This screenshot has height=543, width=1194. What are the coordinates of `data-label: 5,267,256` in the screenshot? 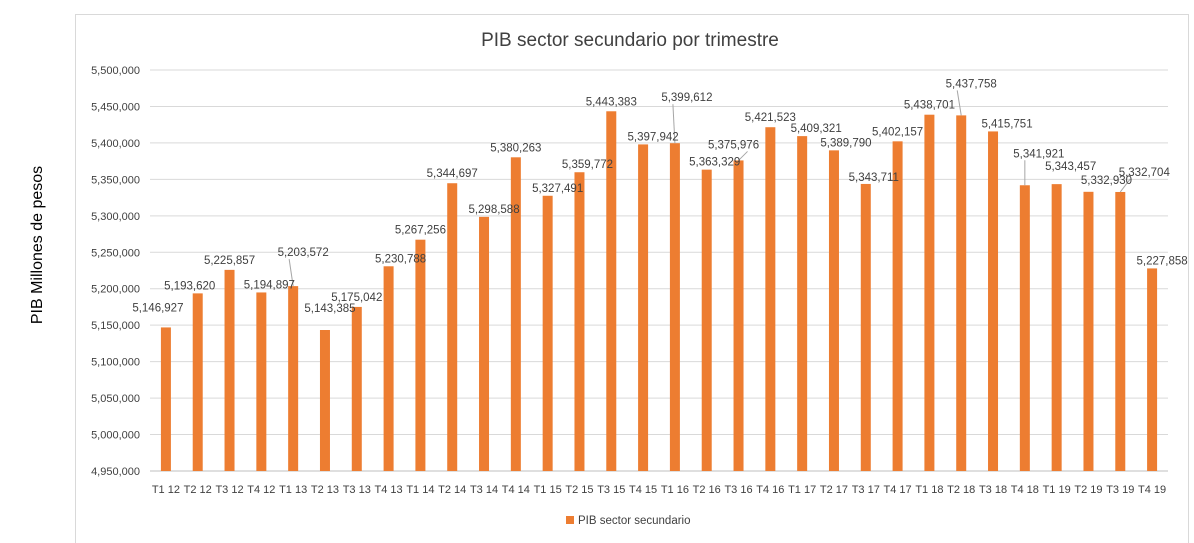 It's located at (420, 231).